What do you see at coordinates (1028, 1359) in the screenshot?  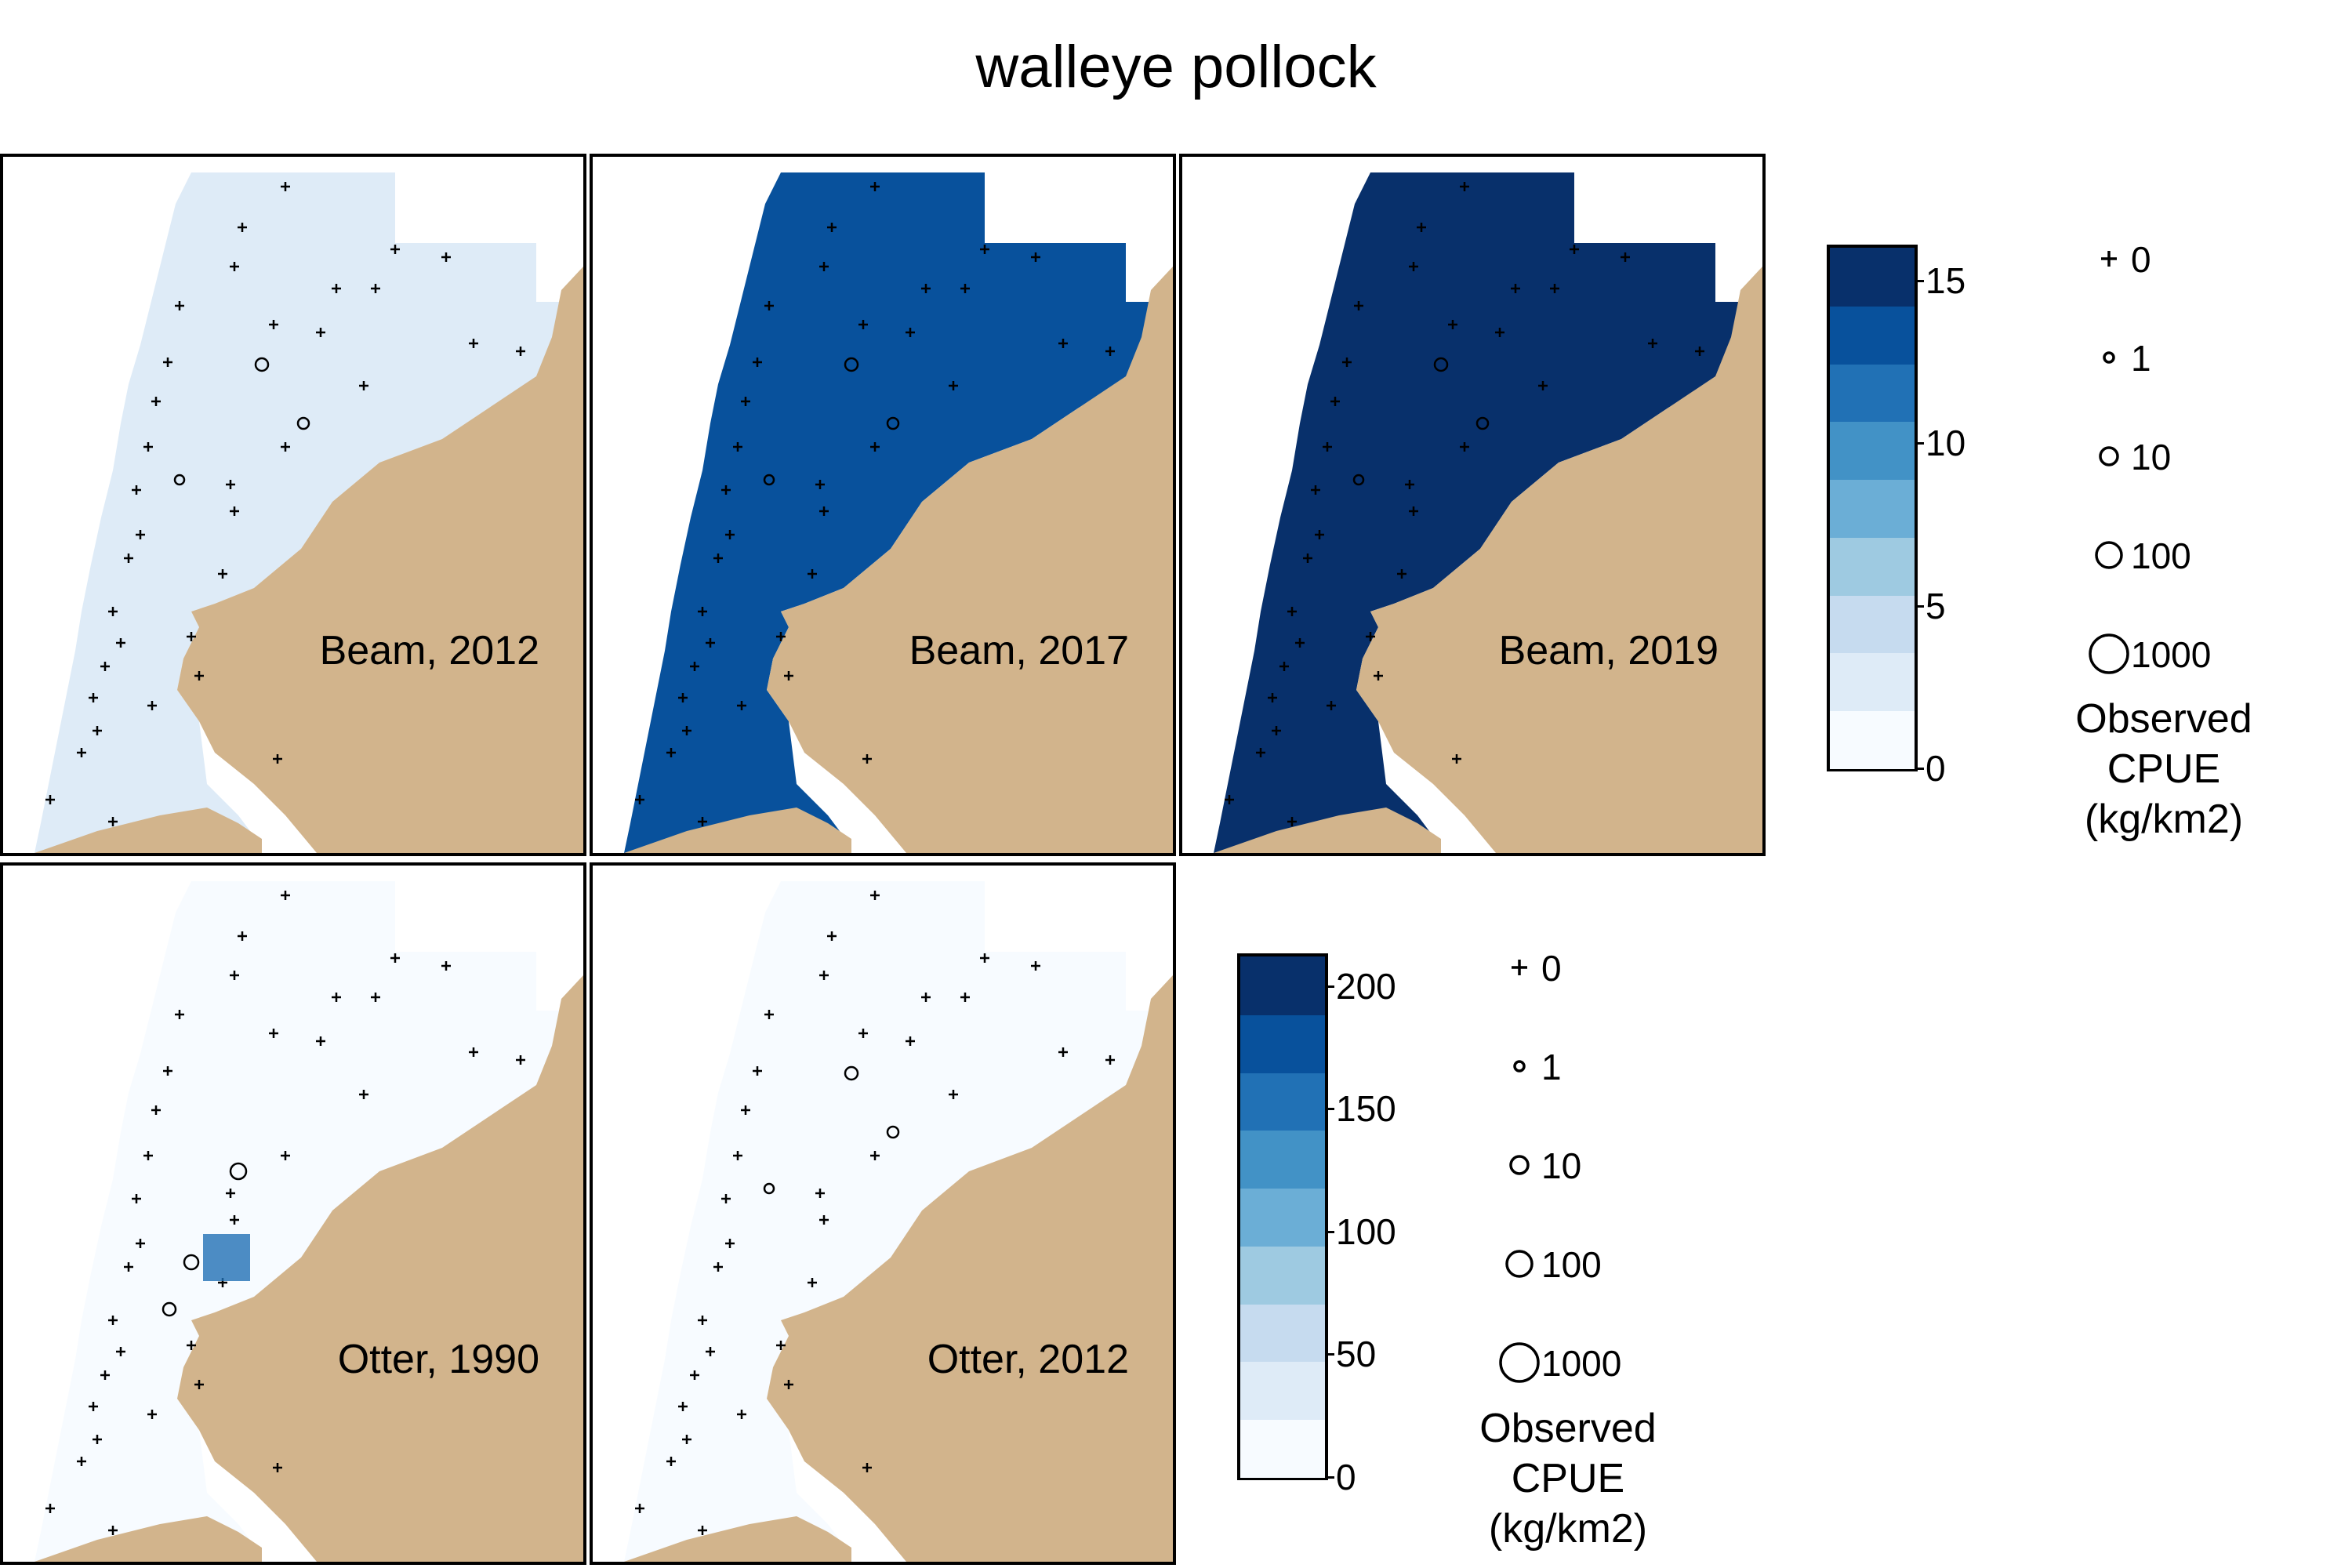 I see `panel-label: Otter, 2012` at bounding box center [1028, 1359].